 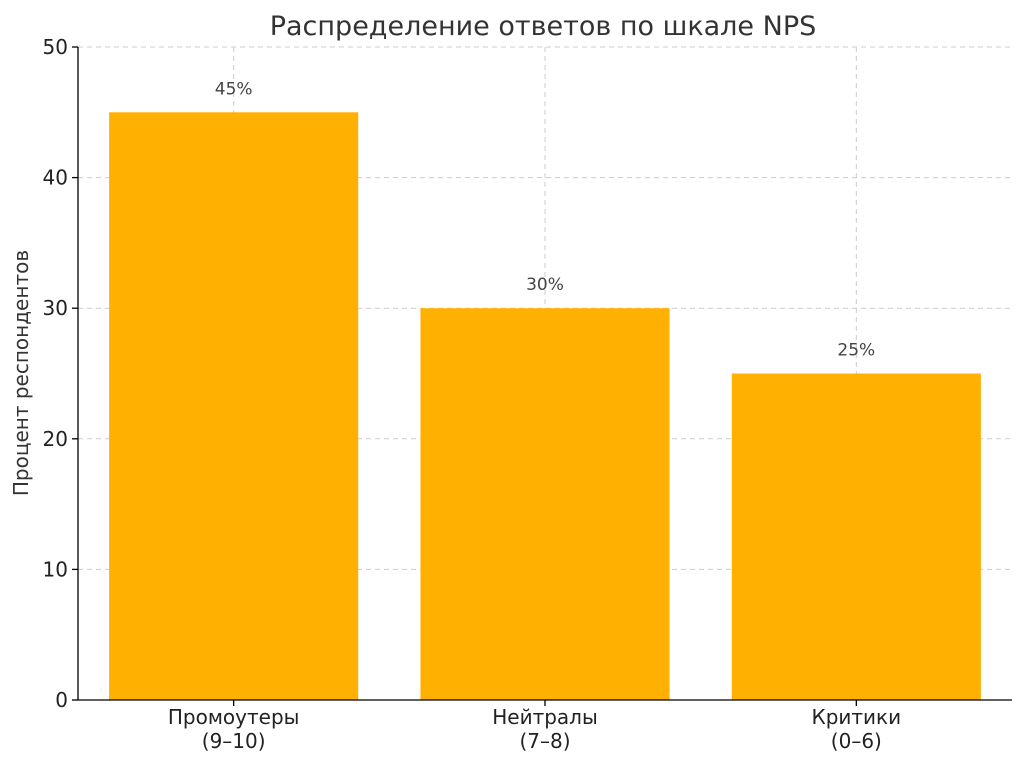 What do you see at coordinates (856, 351) in the screenshot?
I see `data-label: 25%` at bounding box center [856, 351].